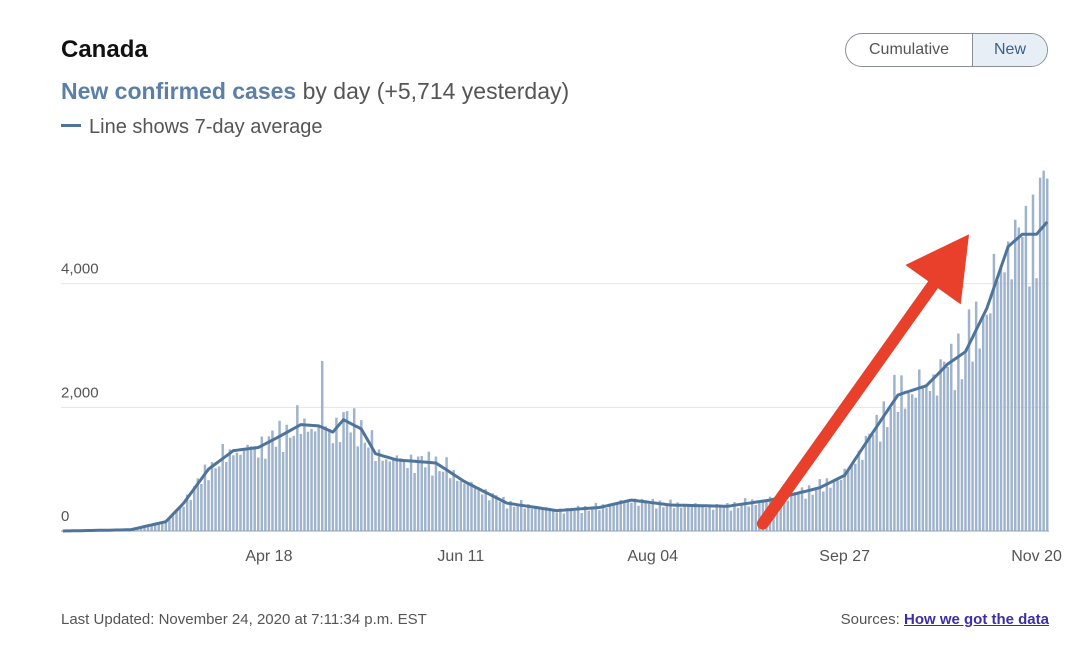 This screenshot has width=1080, height=657. Describe the element at coordinates (848, 404) in the screenshot. I see `annotation-arrow-shaft` at that location.